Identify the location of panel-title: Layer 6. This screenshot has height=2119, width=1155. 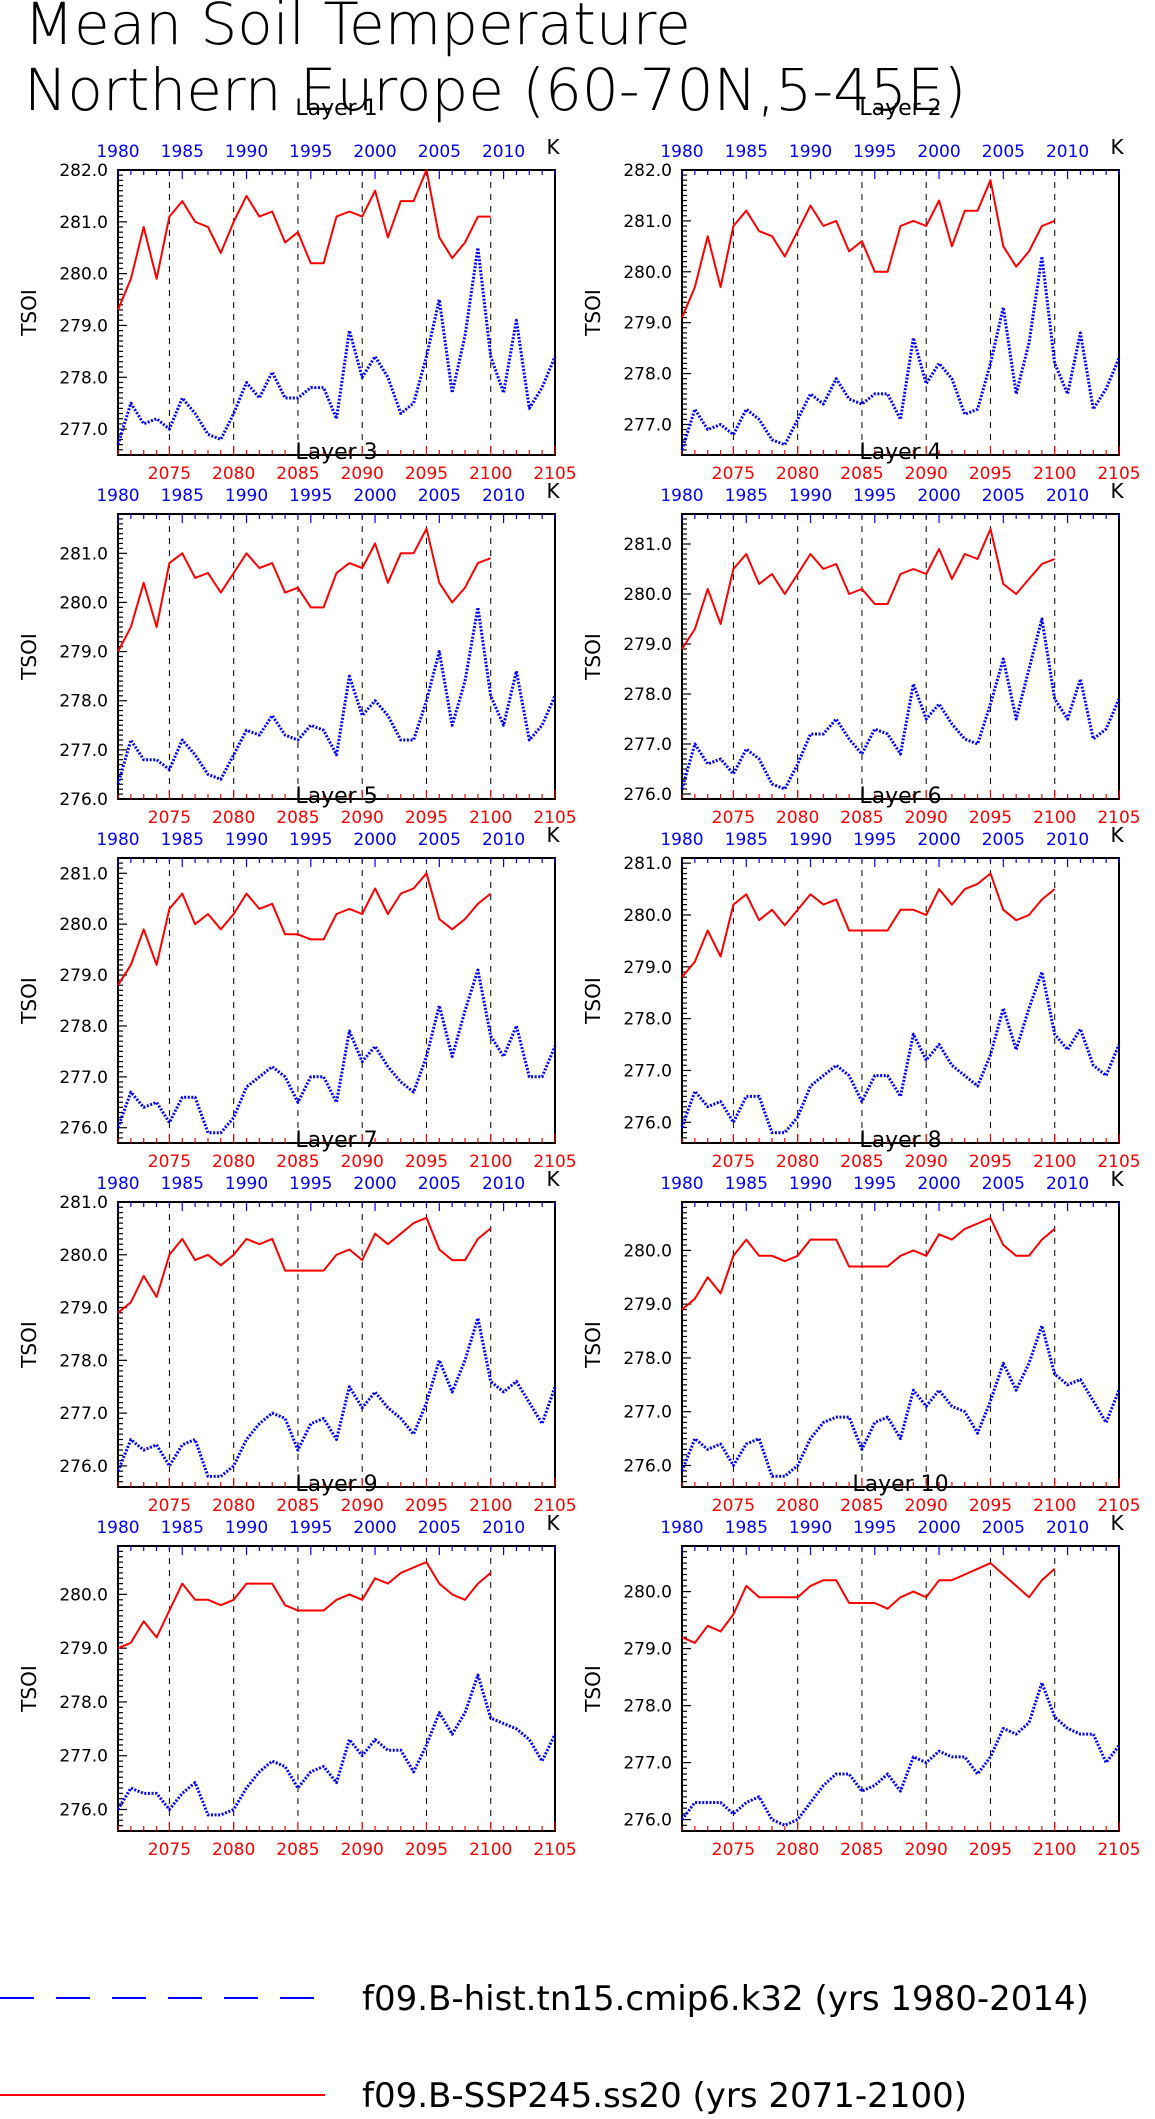
(900, 796).